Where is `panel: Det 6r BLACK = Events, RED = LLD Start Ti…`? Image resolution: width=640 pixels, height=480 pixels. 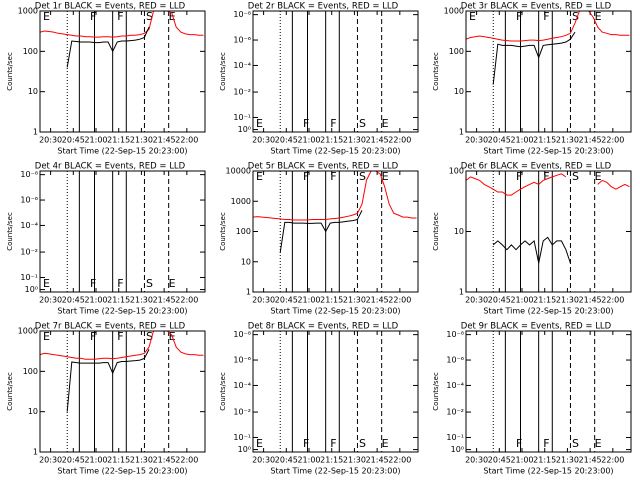 panel: Det 6r BLACK = Events, RED = LLD Start Ti… is located at coordinates (532, 239).